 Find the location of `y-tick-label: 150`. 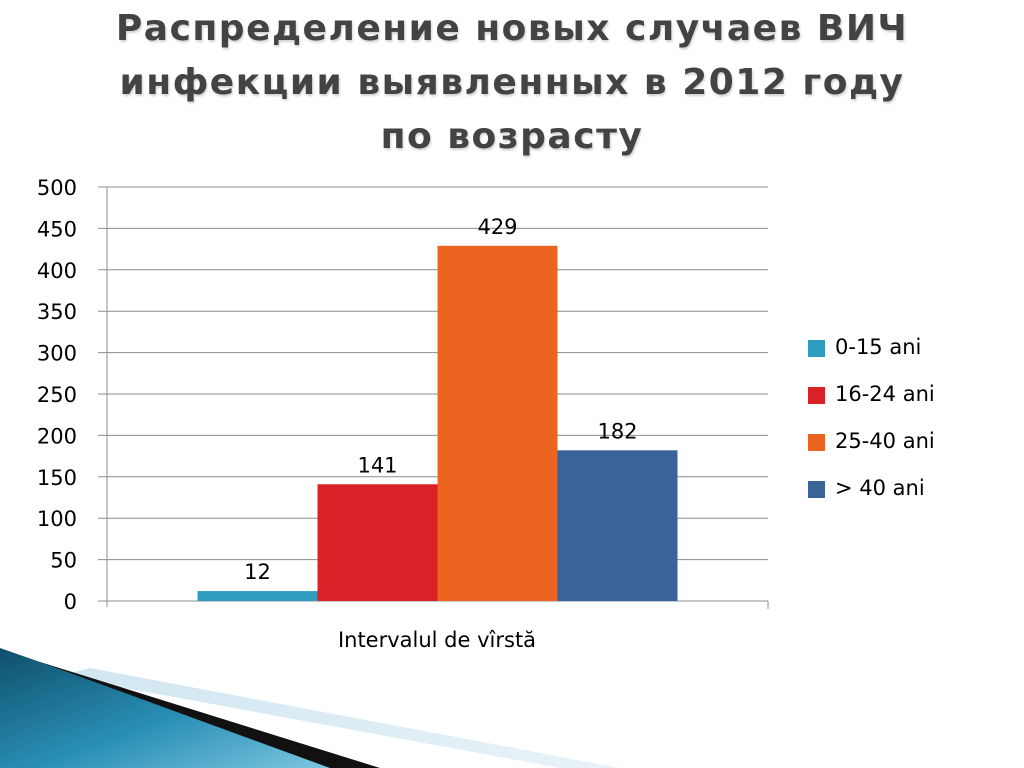

y-tick-label: 150 is located at coordinates (57, 478).